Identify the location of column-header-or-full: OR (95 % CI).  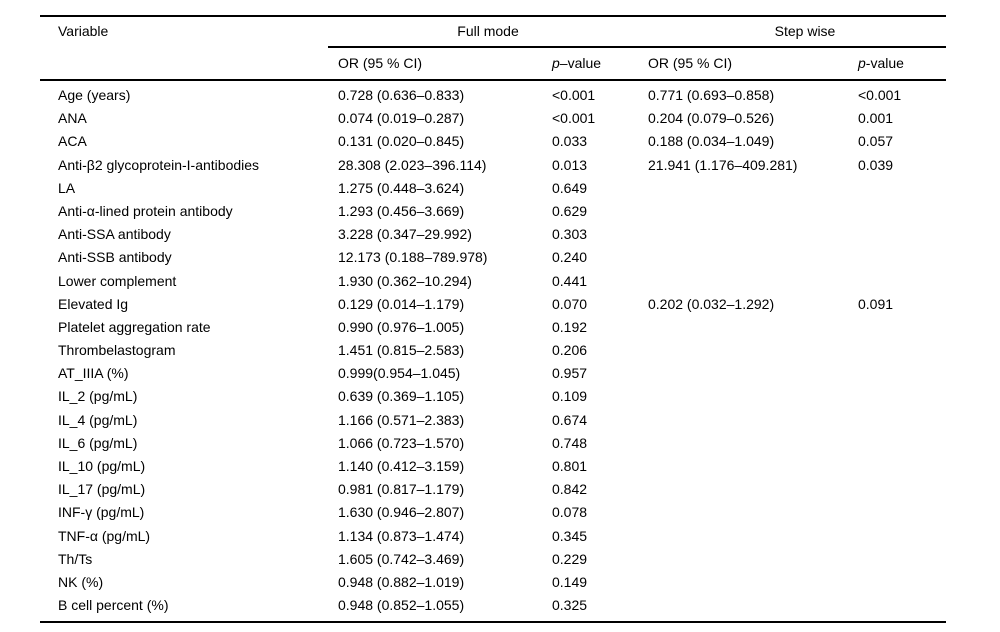
(380, 63).